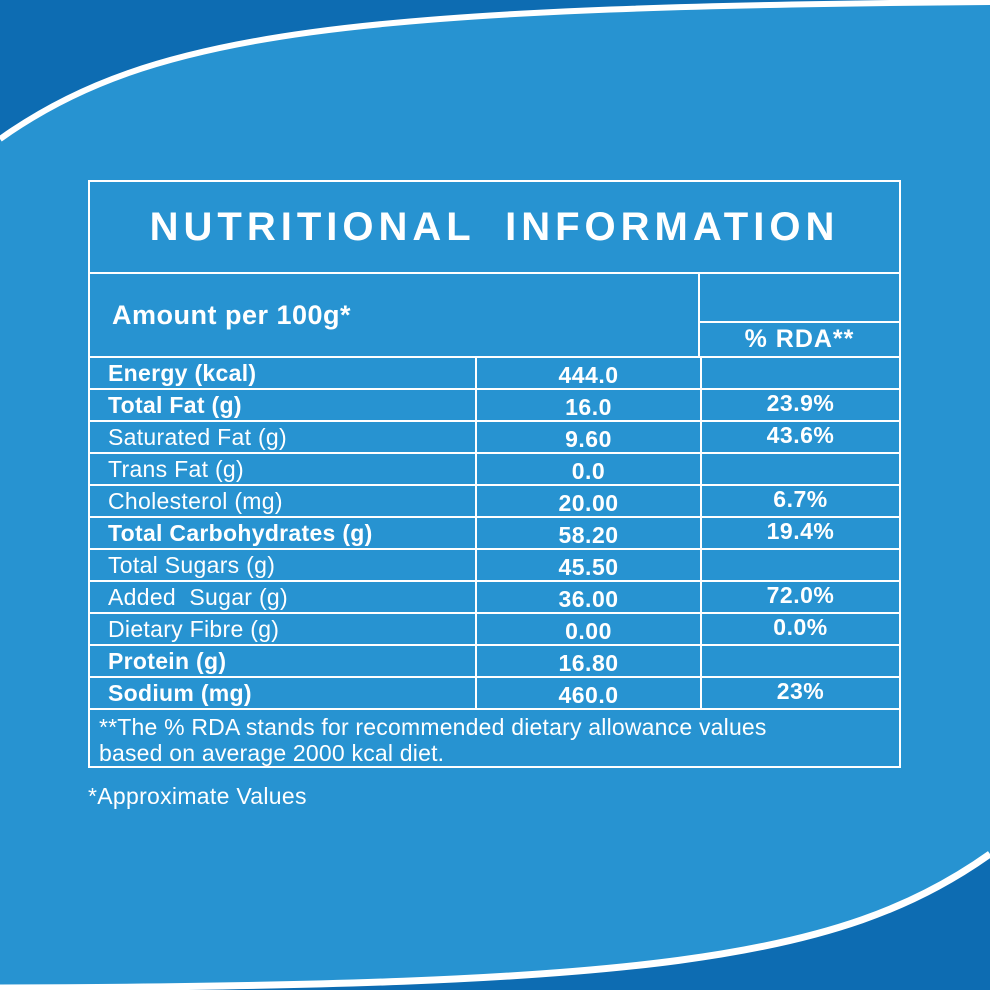 The image size is (990, 990). I want to click on table-row: Cholesterol (mg) 20.00 6.7%, so click(494, 502).